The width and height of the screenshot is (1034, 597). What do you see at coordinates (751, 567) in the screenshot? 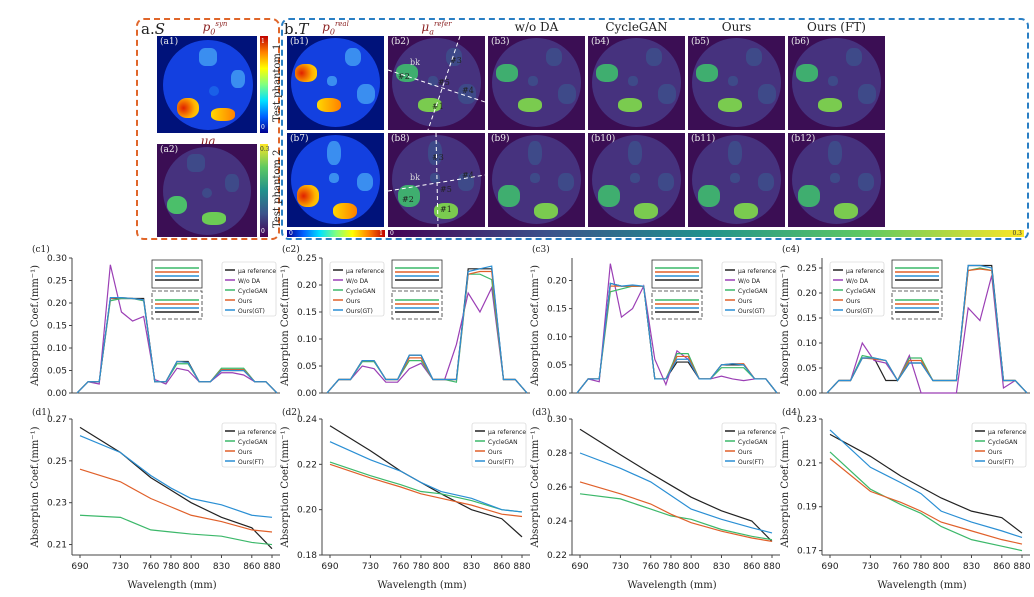
I see `x-tick-label: 860` at bounding box center [751, 567].